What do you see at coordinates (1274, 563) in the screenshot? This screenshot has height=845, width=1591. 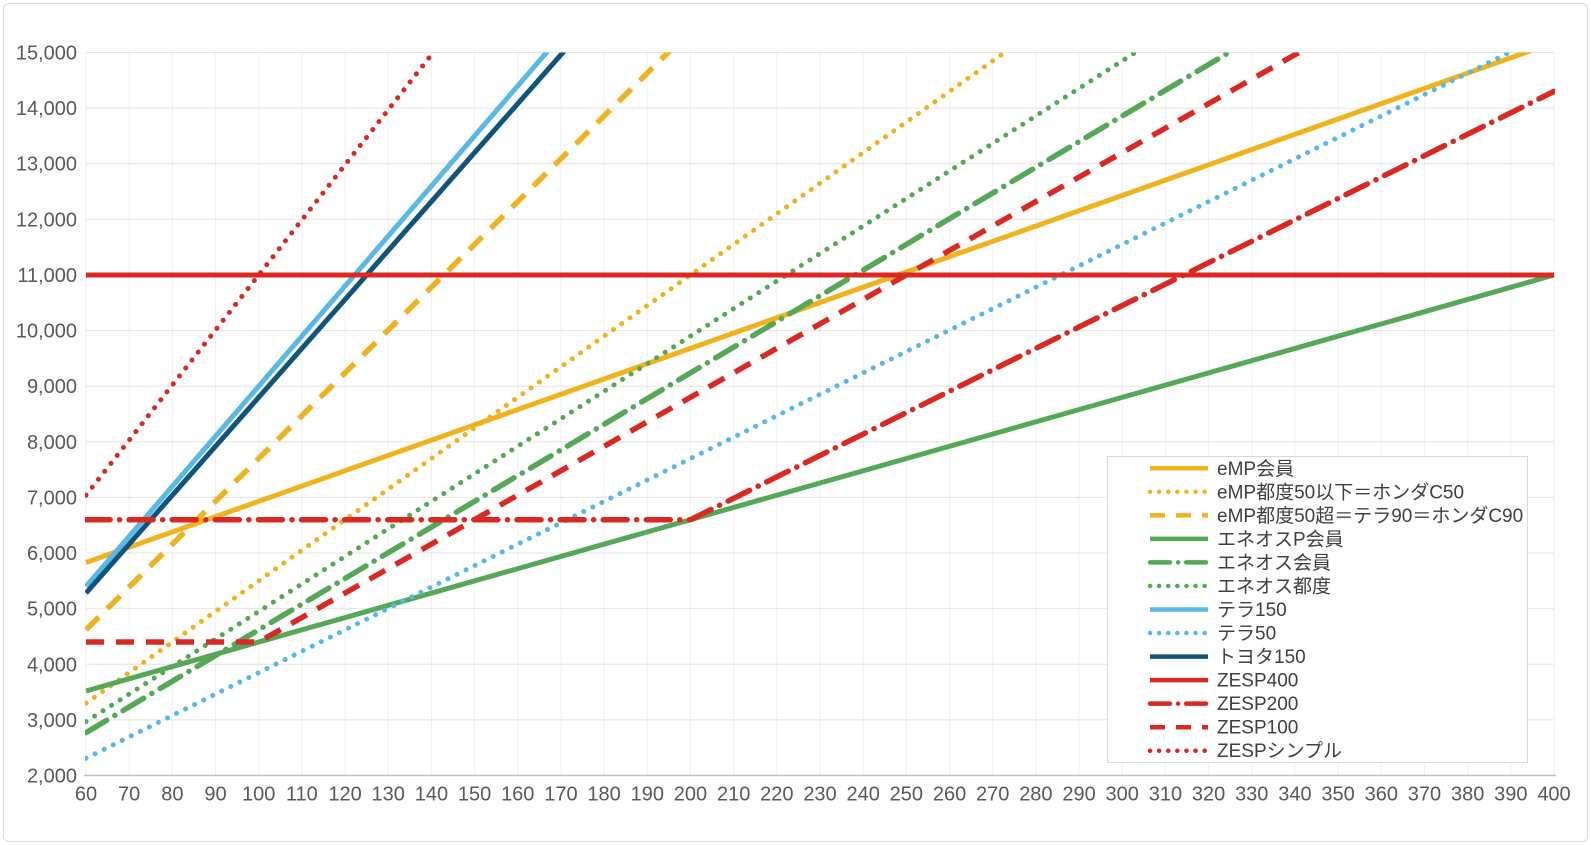 I see `legend-label: エネオス会員` at bounding box center [1274, 563].